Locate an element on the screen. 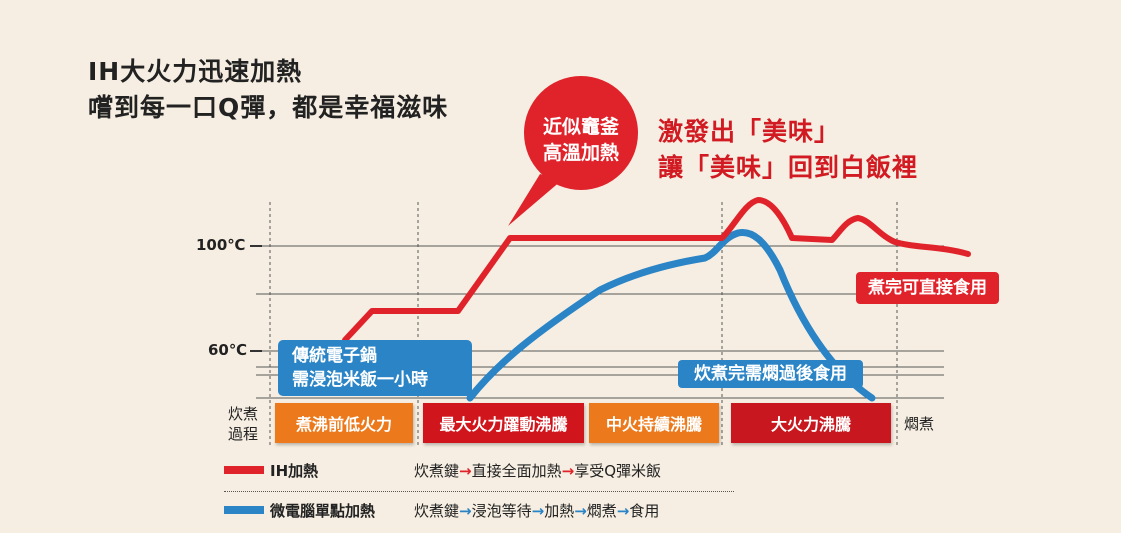 The height and width of the screenshot is (533, 1121). bubble-line-2: 高溫加熱 is located at coordinates (580, 153).